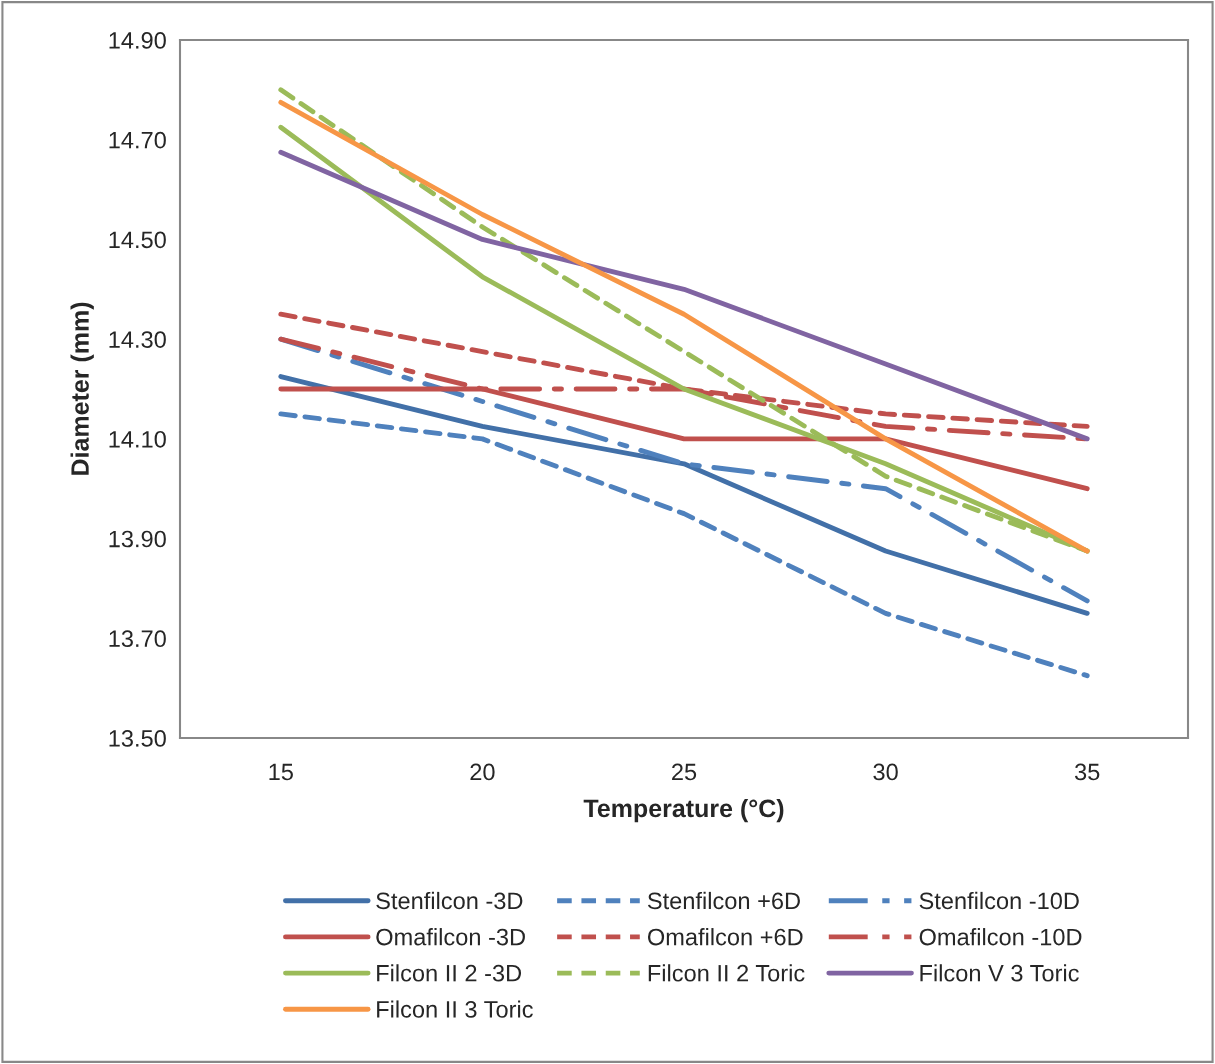 Image resolution: width=1215 pixels, height=1064 pixels. I want to click on y-tick-label: 14.30, so click(137, 339).